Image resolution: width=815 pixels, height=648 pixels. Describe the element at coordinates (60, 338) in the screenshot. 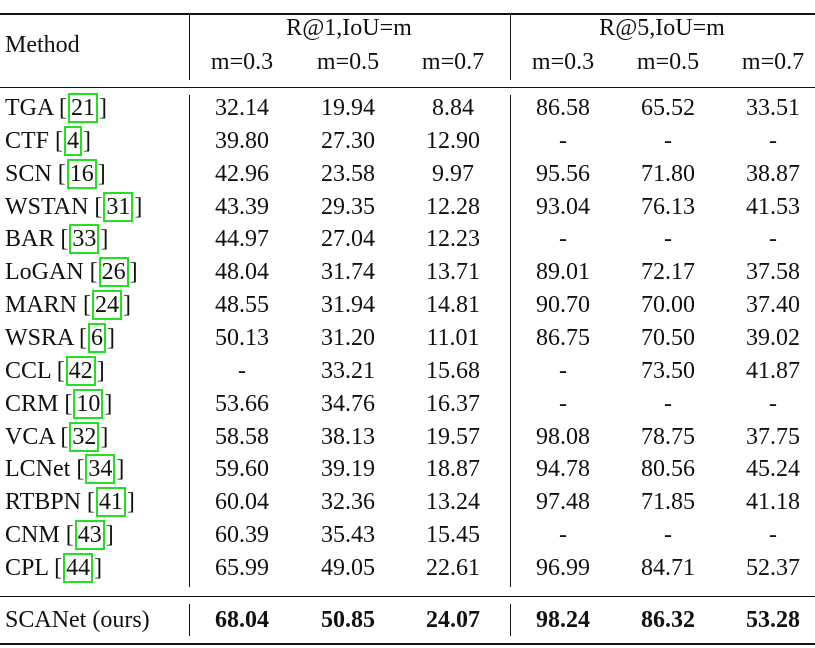

I see `method-cell: WSRA [6]` at that location.